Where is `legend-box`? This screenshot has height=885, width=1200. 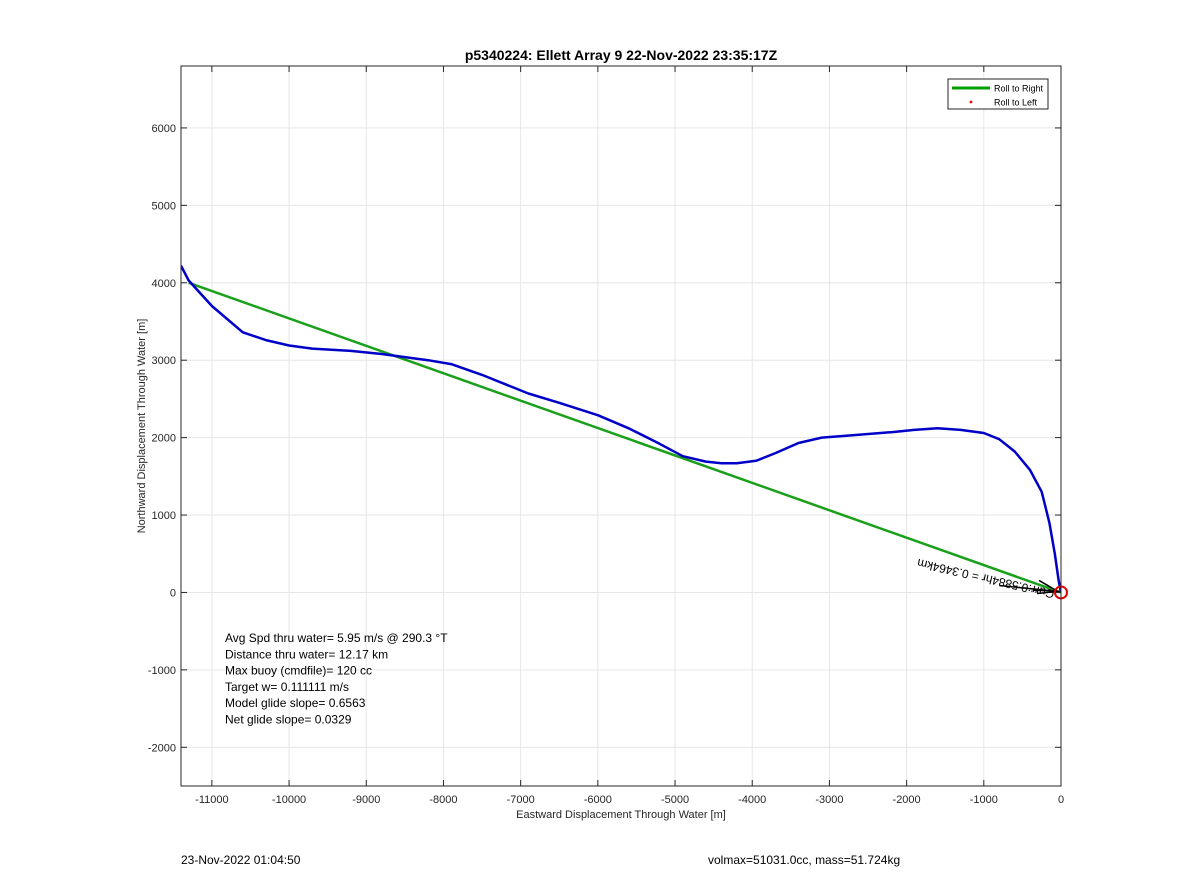
legend-box is located at coordinates (998, 94).